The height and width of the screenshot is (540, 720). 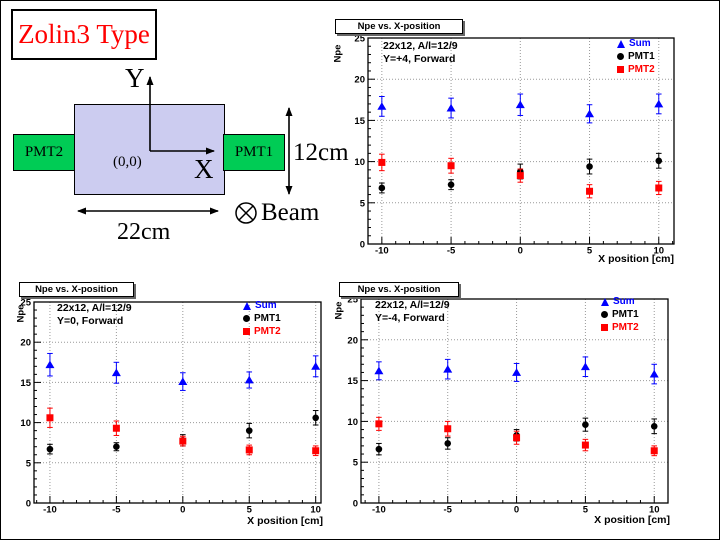 What do you see at coordinates (321, 152) in the screenshot?
I see `height-dimension-label: 12cm` at bounding box center [321, 152].